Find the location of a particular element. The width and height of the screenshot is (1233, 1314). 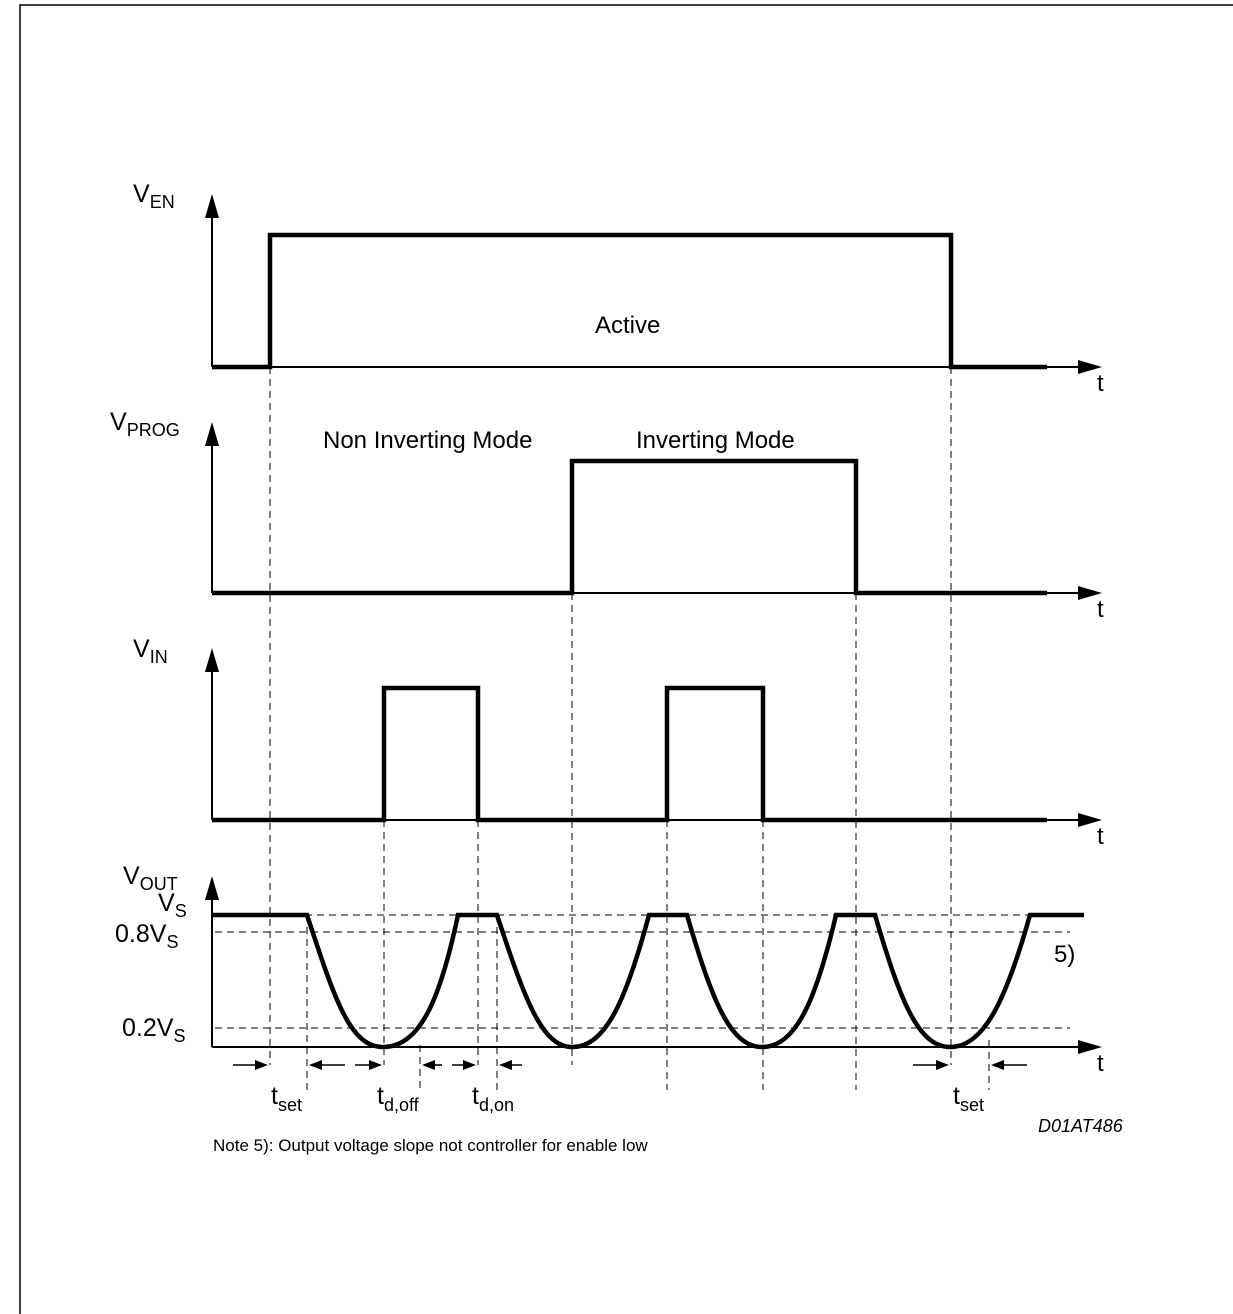

vout-x-arrow is located at coordinates (1090, 1047).